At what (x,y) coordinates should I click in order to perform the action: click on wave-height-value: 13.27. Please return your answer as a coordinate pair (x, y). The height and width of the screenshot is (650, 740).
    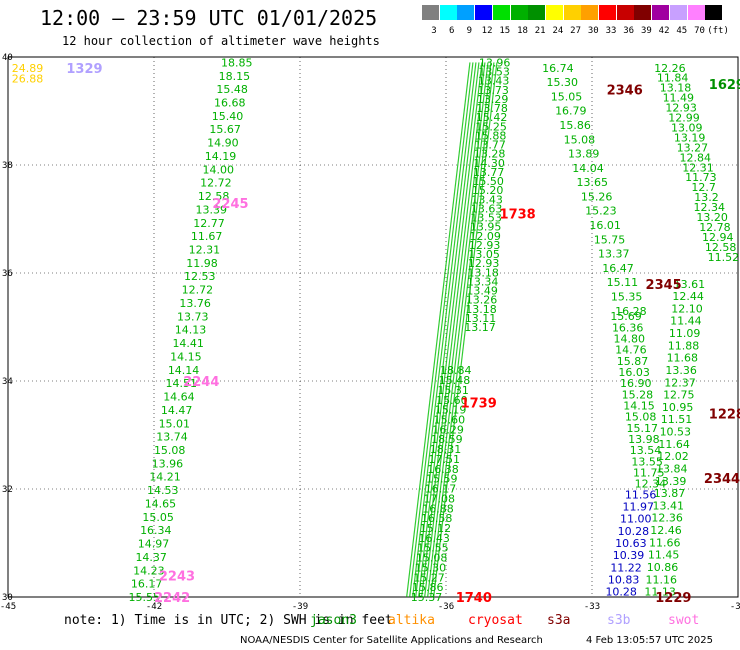
    Looking at the image, I should click on (693, 147).